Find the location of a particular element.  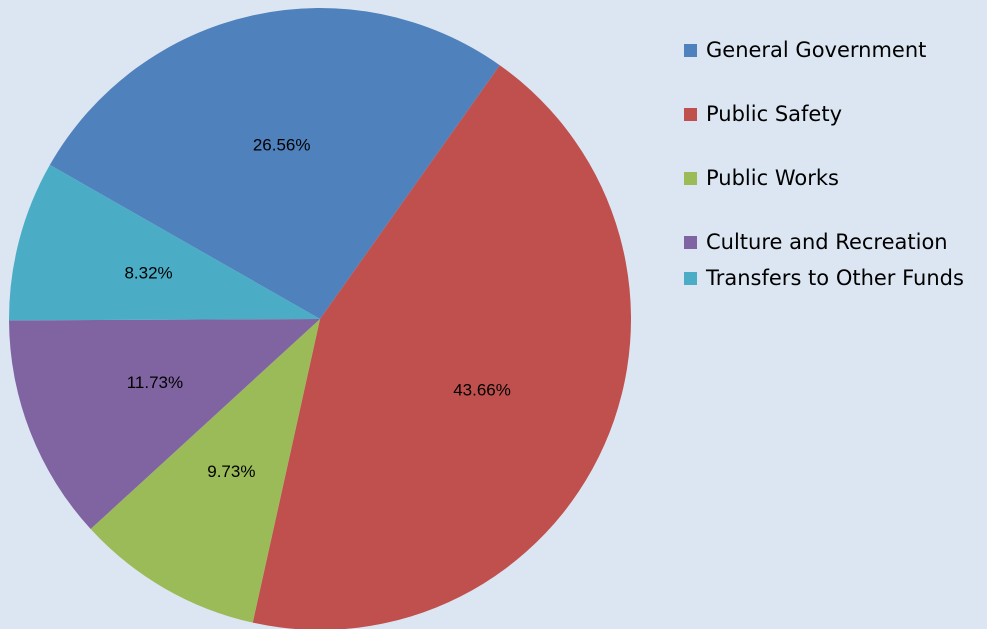

legend-item: Transfers to Other Funds is located at coordinates (834, 278).